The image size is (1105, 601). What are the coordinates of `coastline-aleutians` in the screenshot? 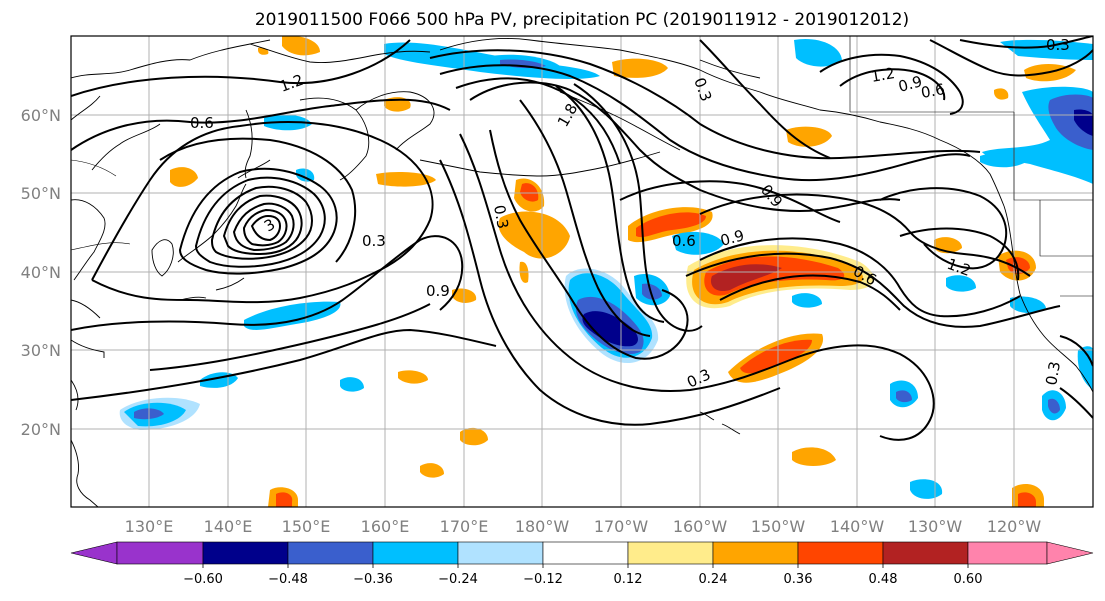 It's located at (540, 164).